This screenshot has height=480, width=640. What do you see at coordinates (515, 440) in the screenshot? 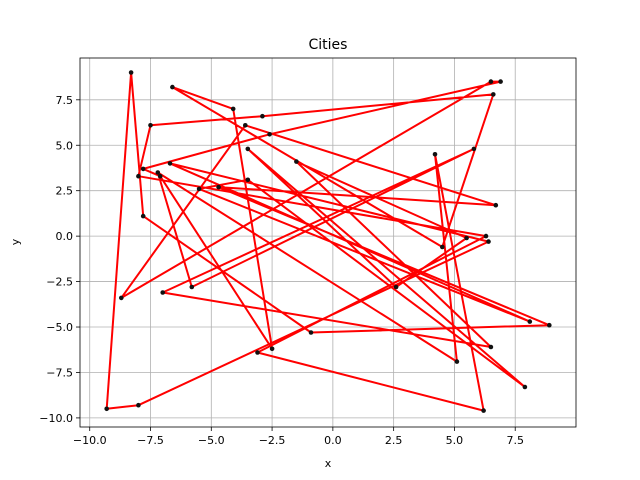
I see `x-tick-label: 7.5` at bounding box center [515, 440].